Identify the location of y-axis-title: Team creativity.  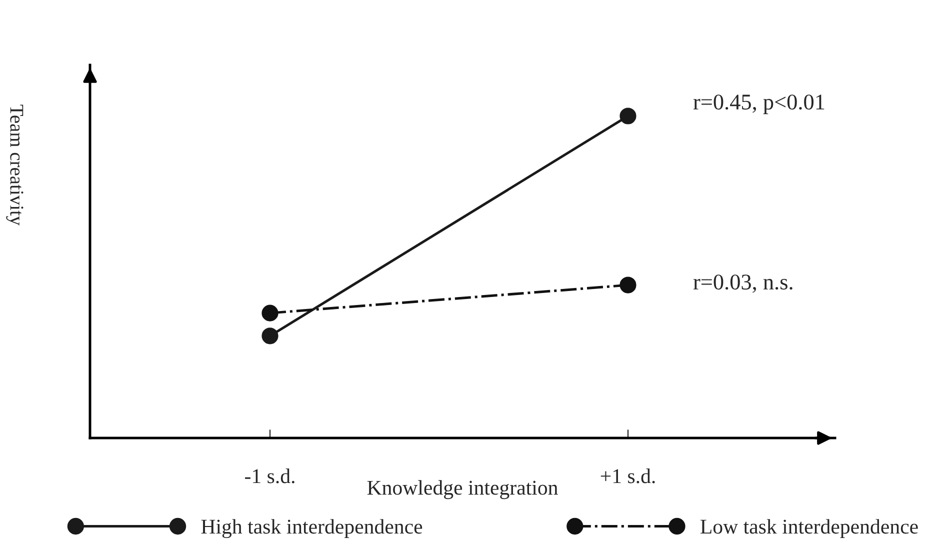
(15, 165).